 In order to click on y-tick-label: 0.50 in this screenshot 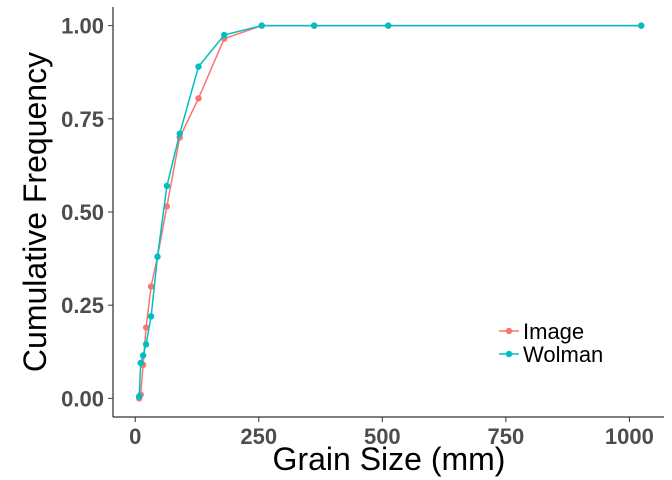, I will do `click(82, 212)`.